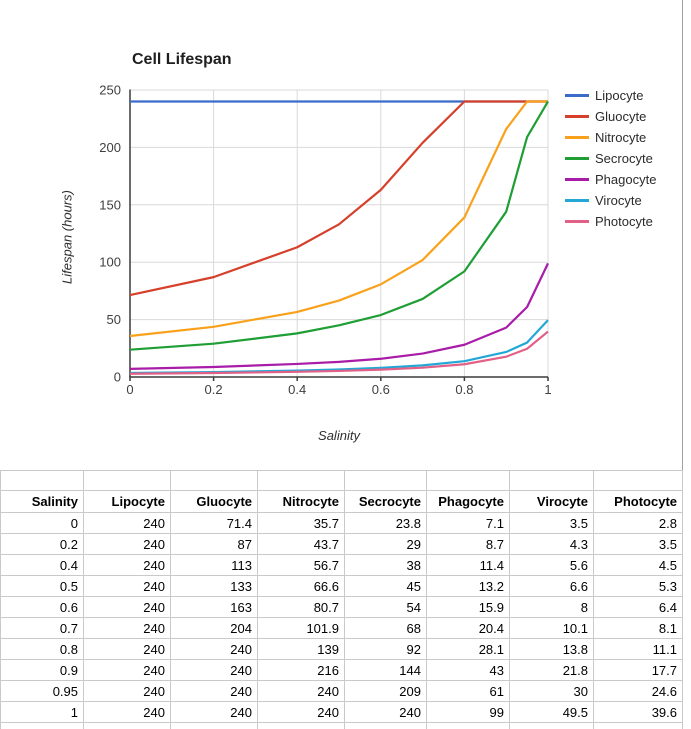 This screenshot has height=729, width=691. I want to click on table-cell: 0.2, so click(42, 544).